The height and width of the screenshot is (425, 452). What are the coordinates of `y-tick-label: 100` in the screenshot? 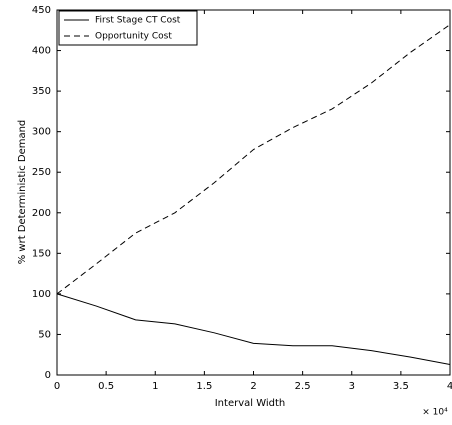 It's located at (41, 294).